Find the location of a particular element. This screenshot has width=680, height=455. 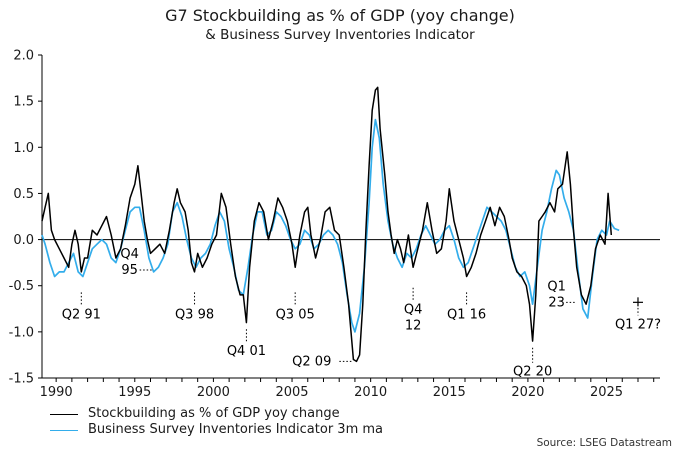

y-tick-label: 1.0 is located at coordinates (23, 148).